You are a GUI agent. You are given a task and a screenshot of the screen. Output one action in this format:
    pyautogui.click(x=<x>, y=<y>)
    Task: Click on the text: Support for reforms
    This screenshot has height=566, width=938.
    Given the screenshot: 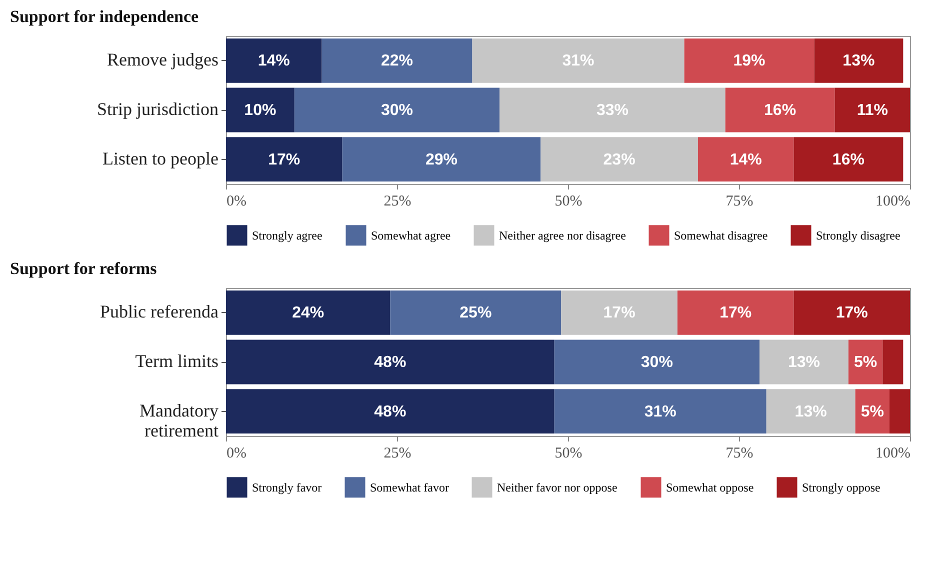 What is the action you would take?
    pyautogui.click(x=84, y=268)
    